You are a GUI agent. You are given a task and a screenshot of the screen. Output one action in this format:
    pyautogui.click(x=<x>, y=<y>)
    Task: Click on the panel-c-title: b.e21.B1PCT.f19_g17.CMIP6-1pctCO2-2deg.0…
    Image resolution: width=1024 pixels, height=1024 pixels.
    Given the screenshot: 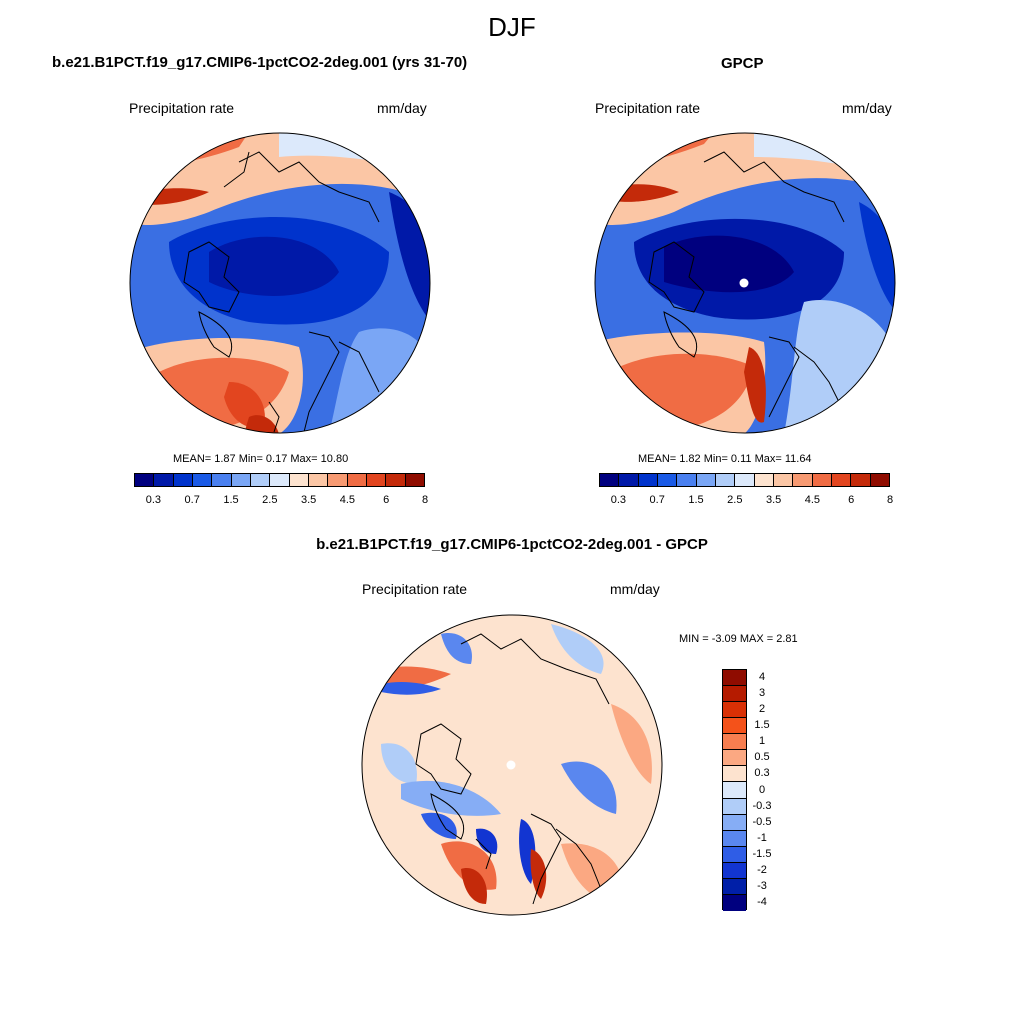 What is the action you would take?
    pyautogui.click(x=512, y=544)
    